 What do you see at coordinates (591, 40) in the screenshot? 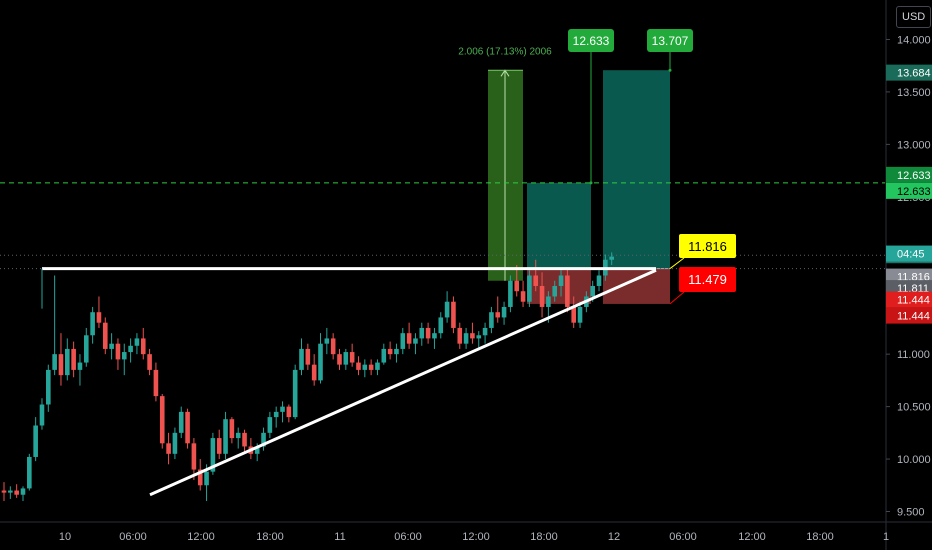
I see `target1-callout` at bounding box center [591, 40].